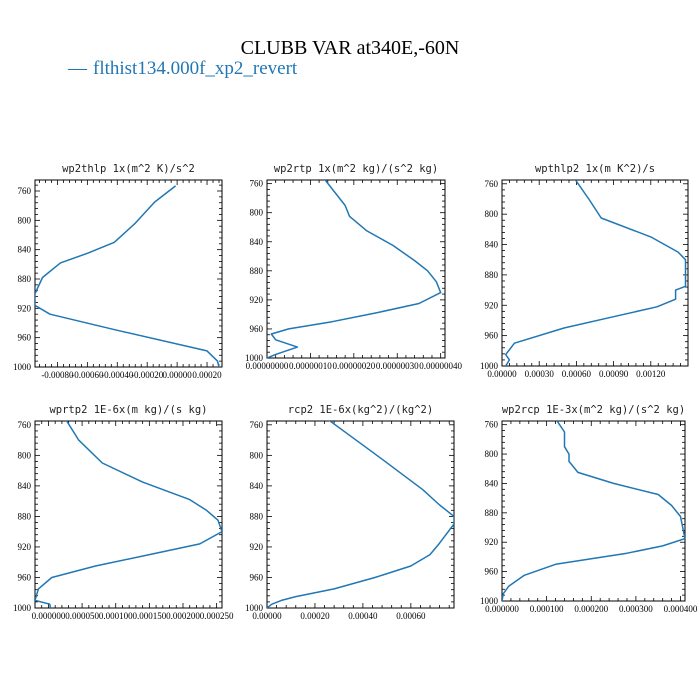  I want to click on x-tick-label: 0.00030, so click(540, 374).